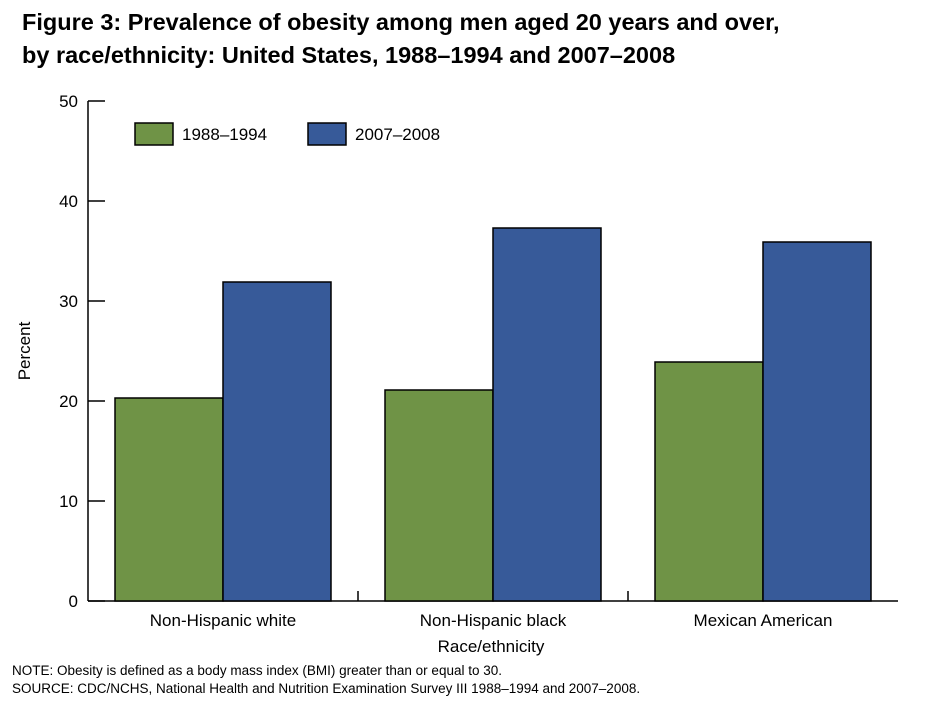 The height and width of the screenshot is (708, 940). What do you see at coordinates (73, 601) in the screenshot?
I see `y-tick-label: 0` at bounding box center [73, 601].